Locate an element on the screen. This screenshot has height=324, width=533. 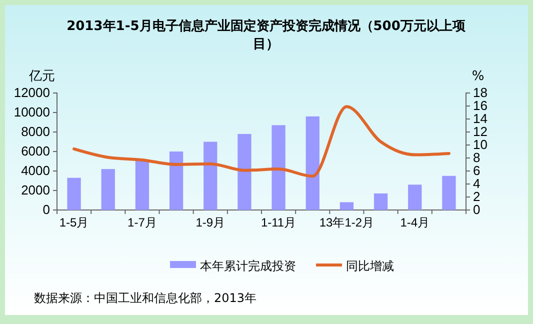
x-tick-label: 1-5月 is located at coordinates (74, 223).